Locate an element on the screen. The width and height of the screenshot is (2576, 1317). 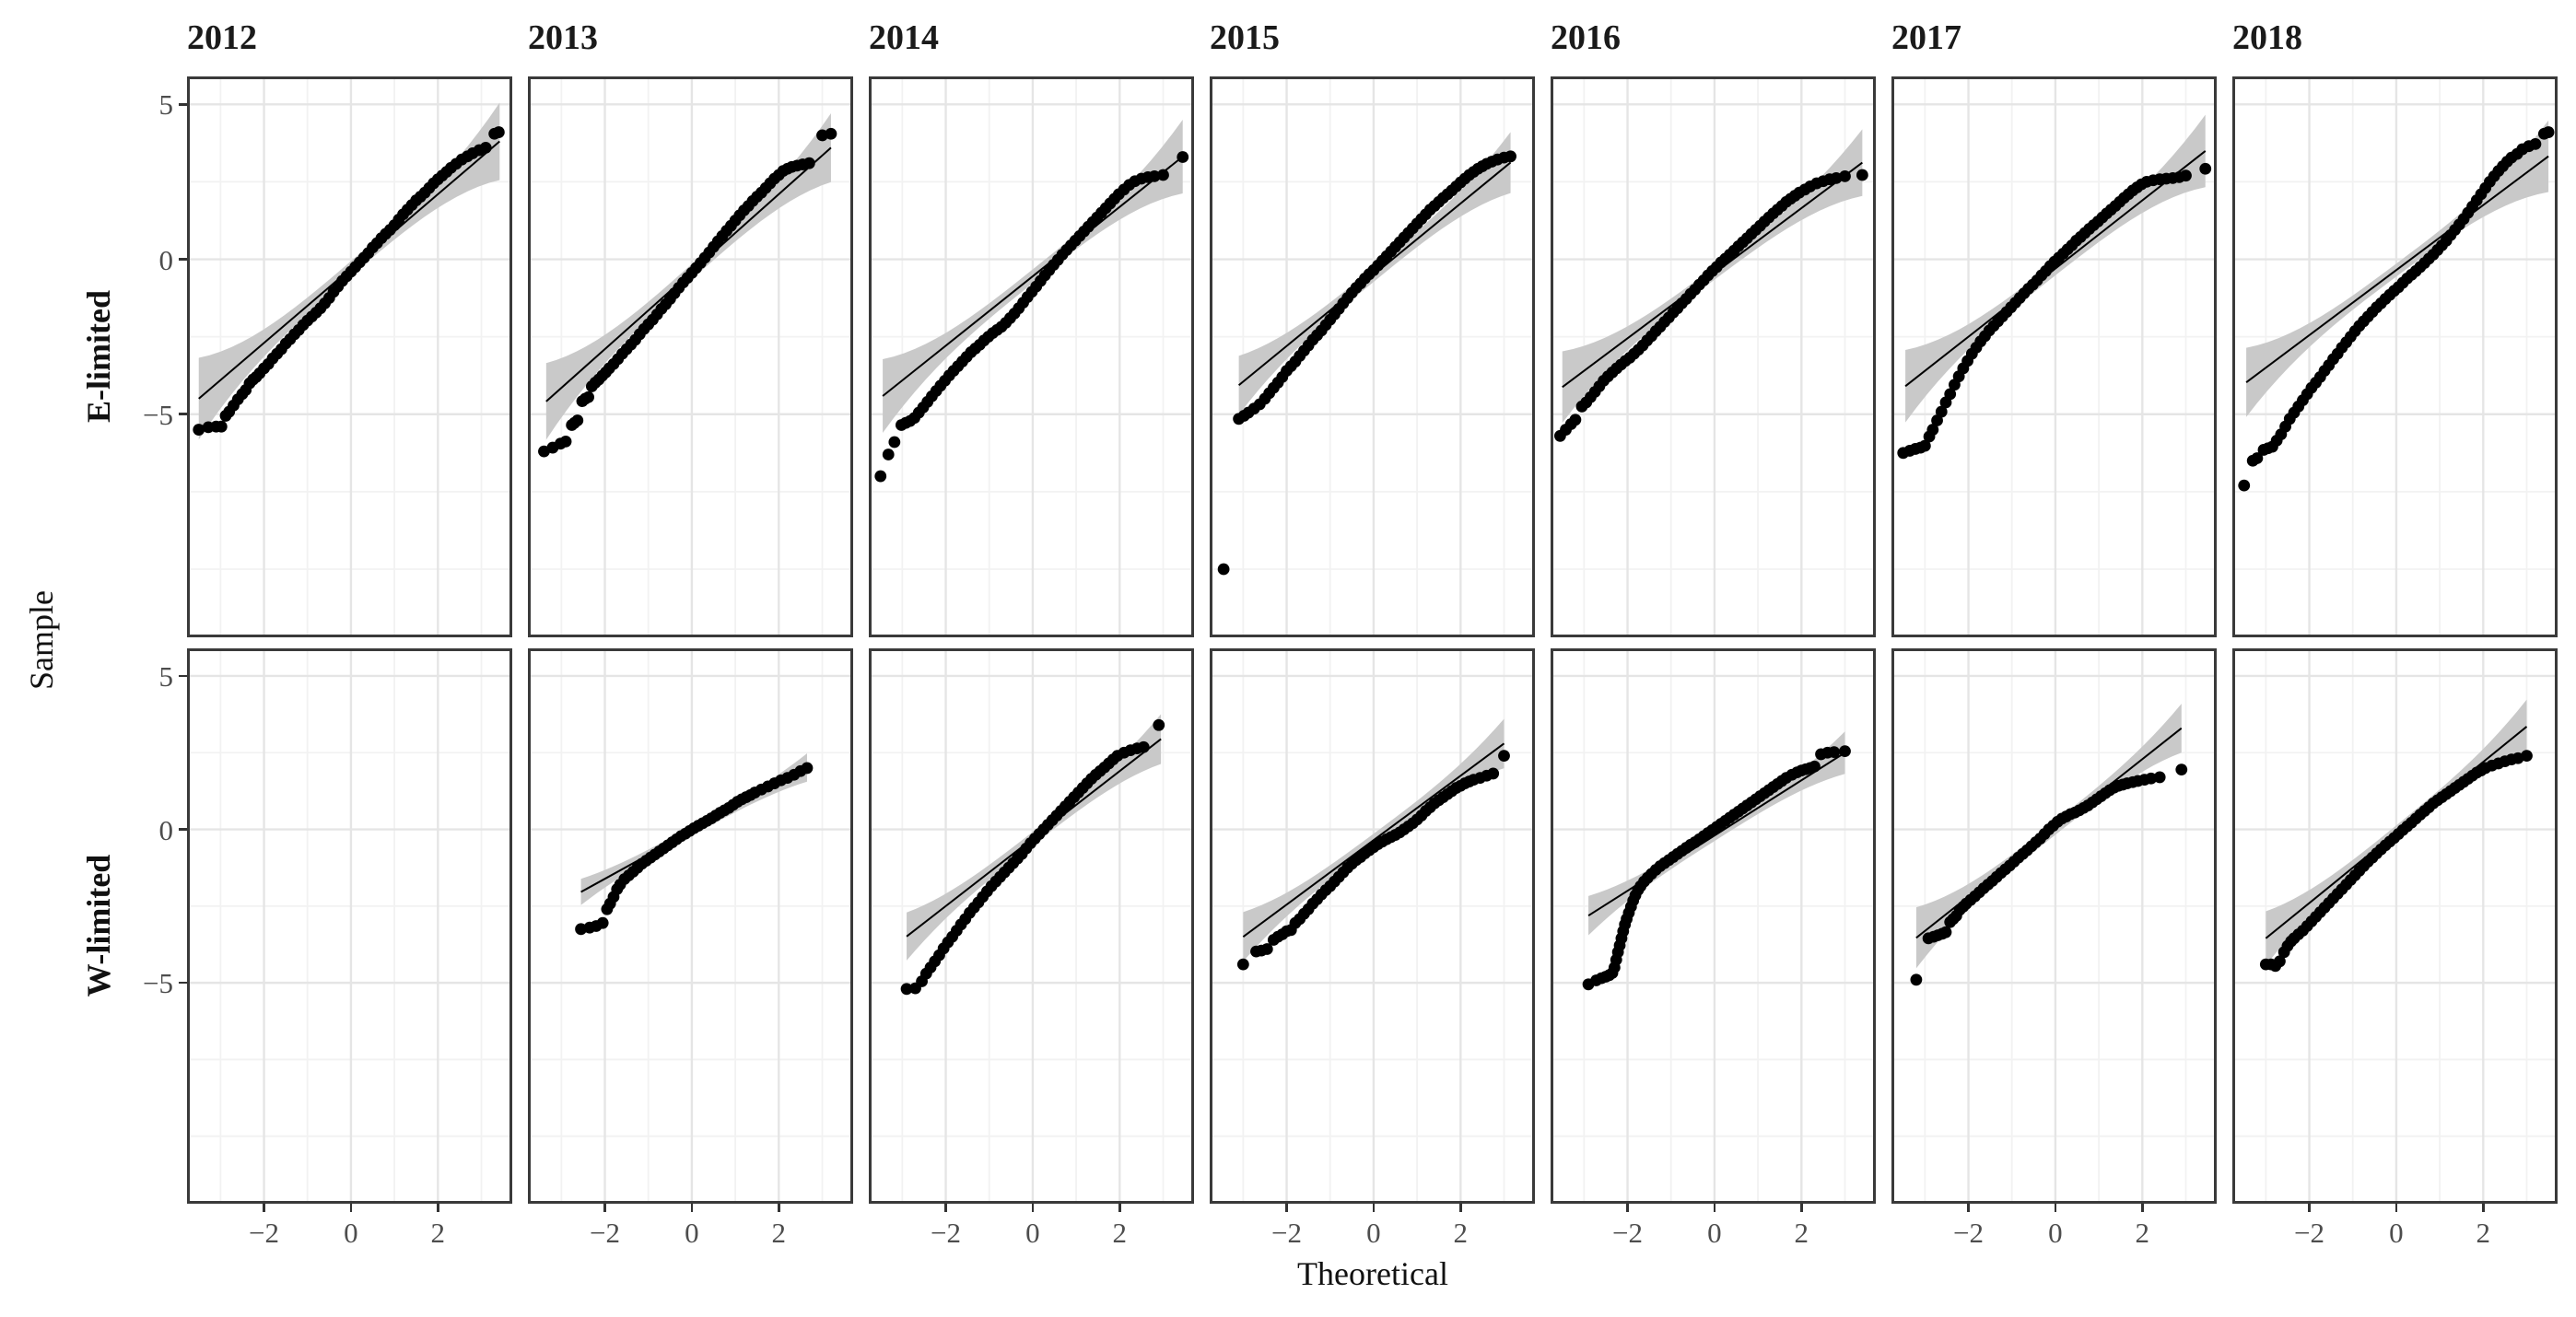
qq-panel-2016-w-limited is located at coordinates (1713, 926).